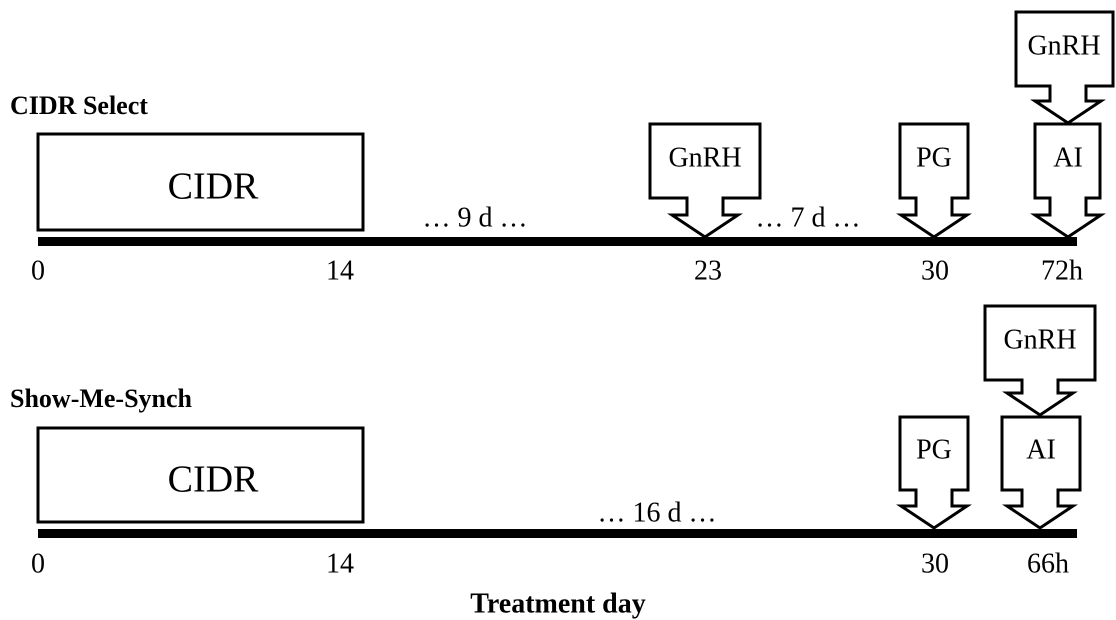  What do you see at coordinates (558, 603) in the screenshot?
I see `axis-title: Treatment day` at bounding box center [558, 603].